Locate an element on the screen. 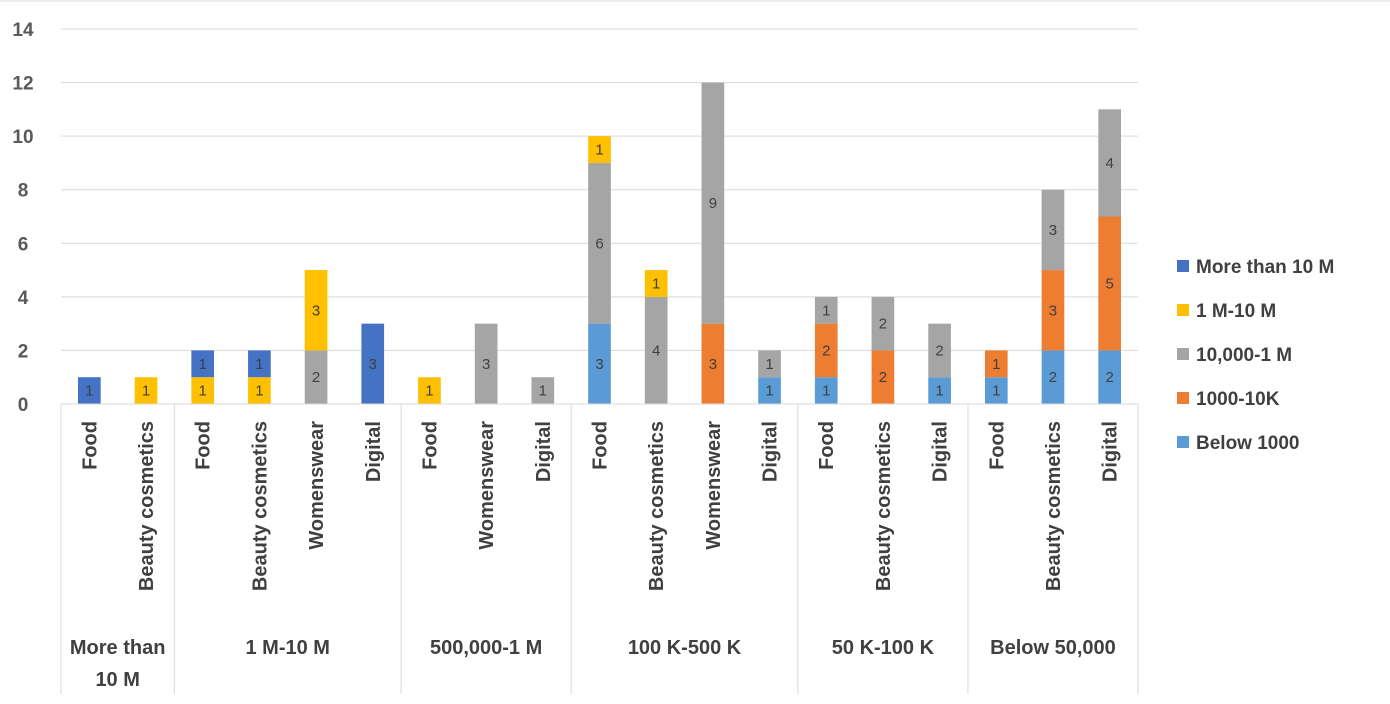 This screenshot has width=1390, height=704. legend-item-10-000-1-m: 10,000-1 M is located at coordinates (1234, 355).